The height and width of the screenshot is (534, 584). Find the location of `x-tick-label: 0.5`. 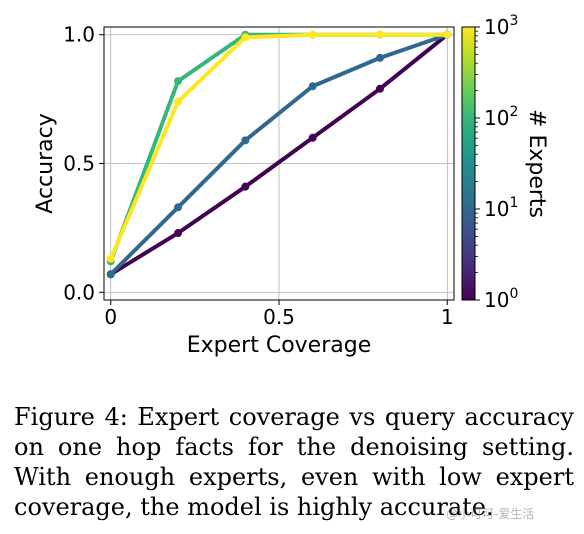

x-tick-label: 0.5 is located at coordinates (279, 317).